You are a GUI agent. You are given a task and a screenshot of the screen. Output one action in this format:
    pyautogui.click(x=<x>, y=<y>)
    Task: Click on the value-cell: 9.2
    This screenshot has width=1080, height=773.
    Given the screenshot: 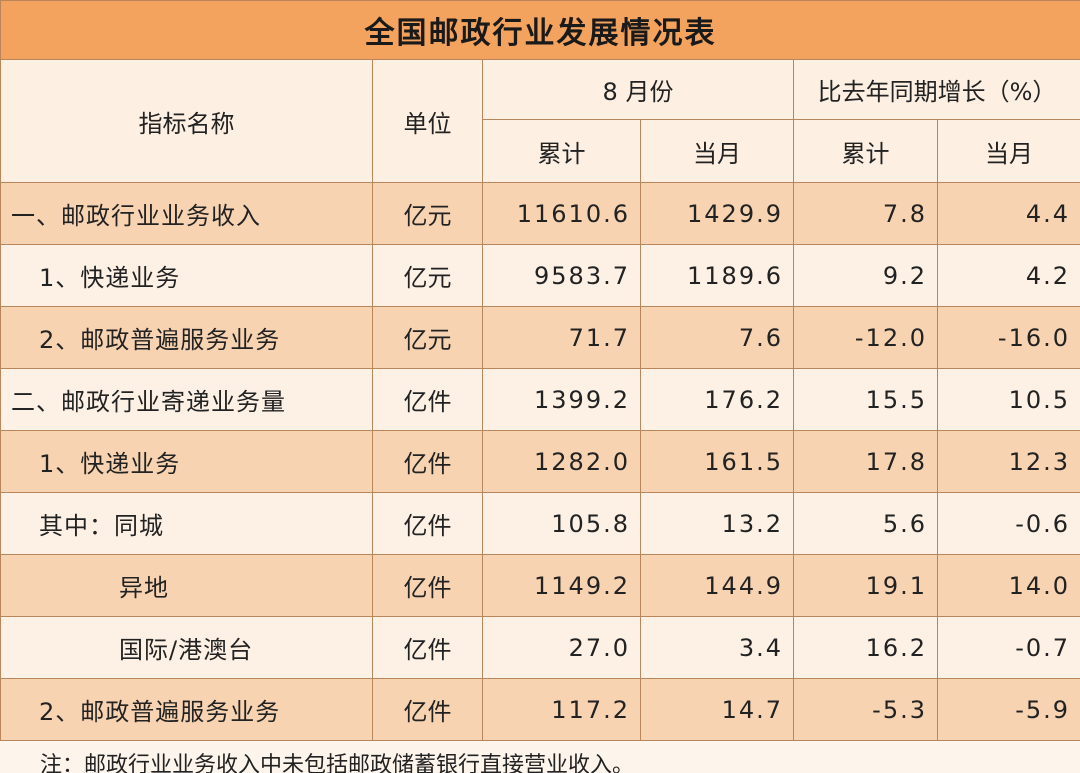 What is the action you would take?
    pyautogui.click(x=865, y=275)
    